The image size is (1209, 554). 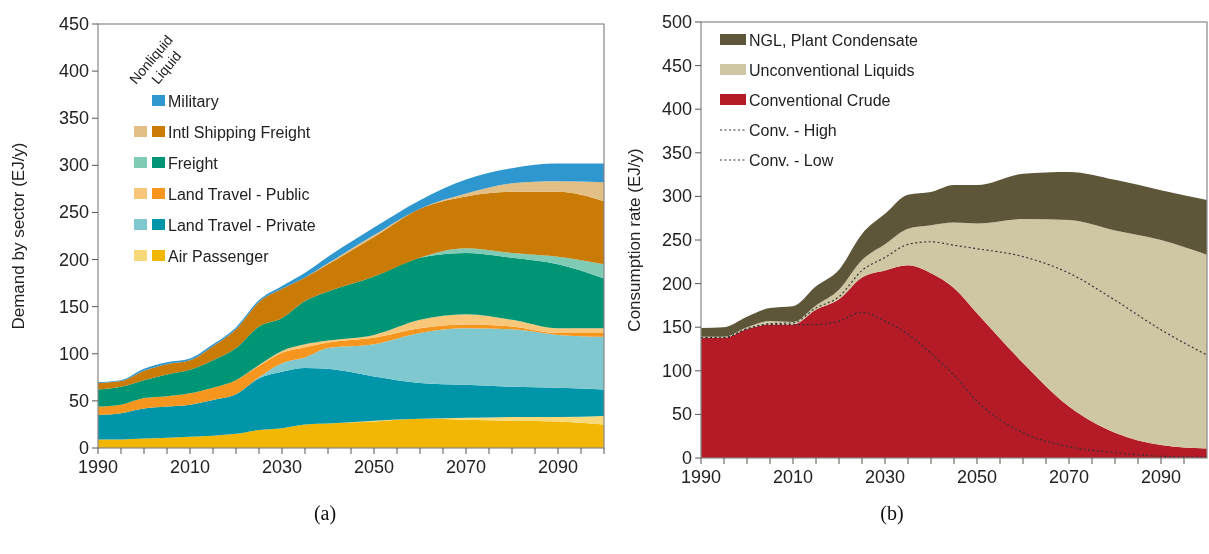 What do you see at coordinates (239, 194) in the screenshot?
I see `legend-label: Land Travel - Public` at bounding box center [239, 194].